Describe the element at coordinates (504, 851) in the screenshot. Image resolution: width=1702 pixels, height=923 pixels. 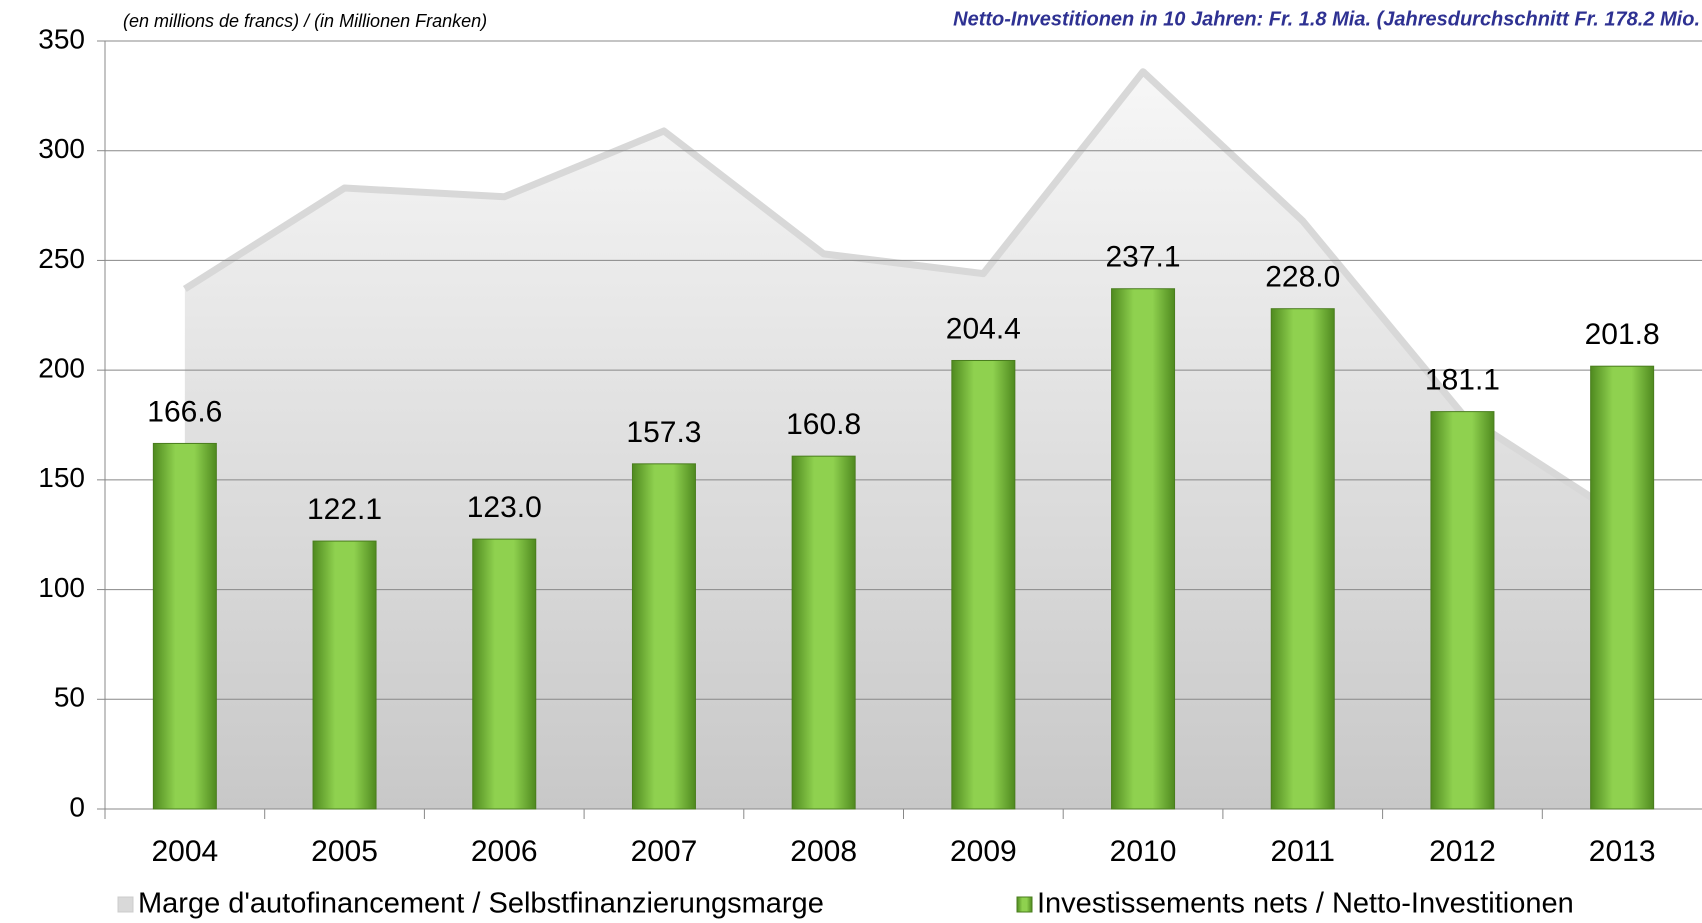
I see `x-tick-label: 2006` at that location.